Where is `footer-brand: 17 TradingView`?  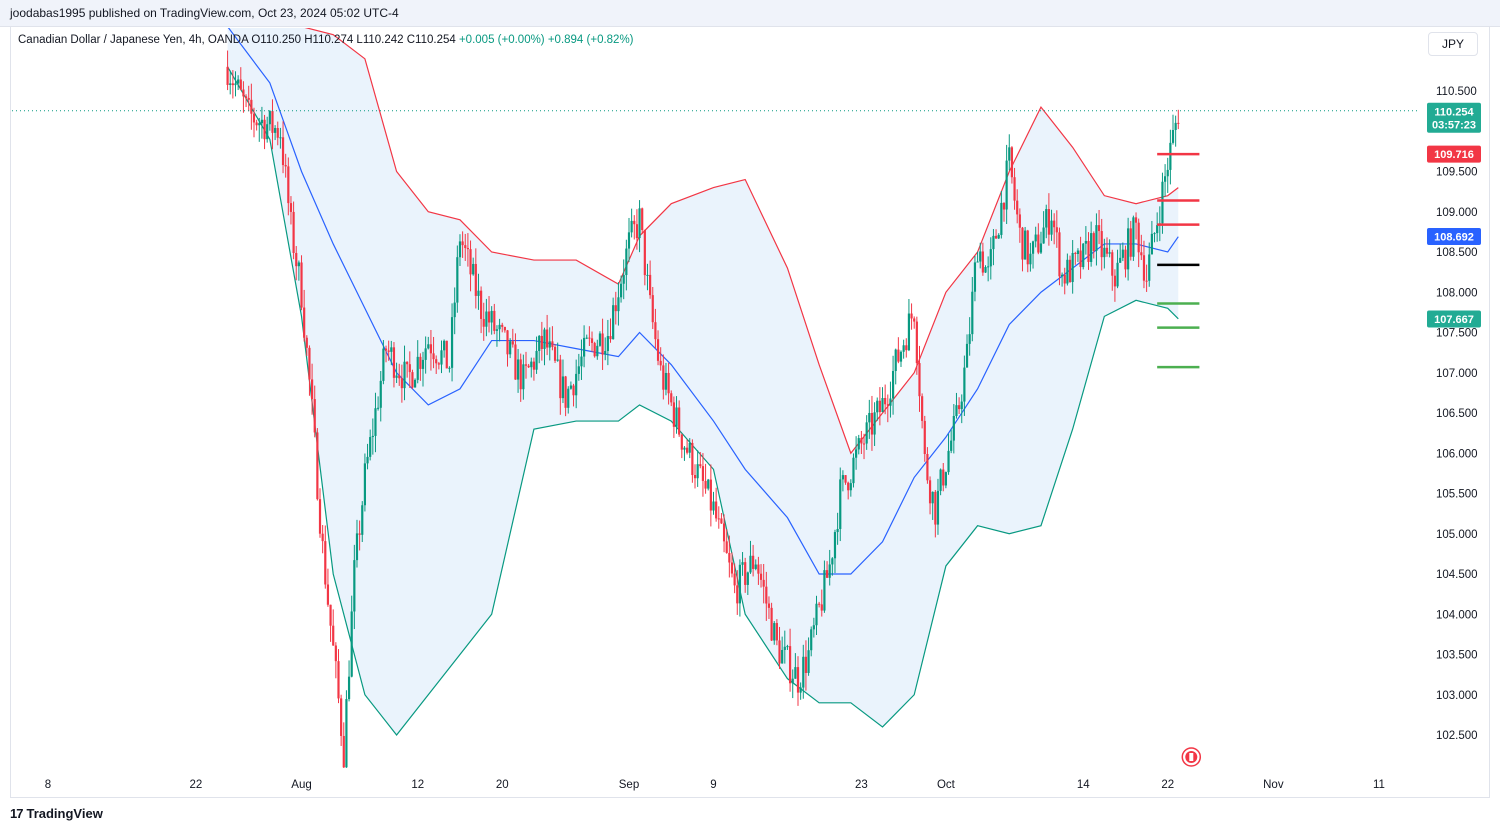 footer-brand: 17 TradingView is located at coordinates (56, 813).